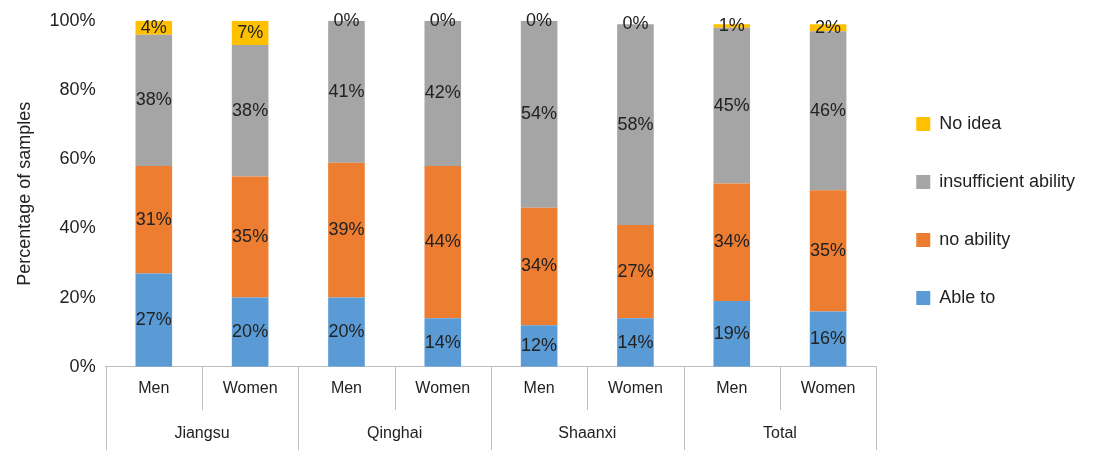 This screenshot has width=1105, height=452. Describe the element at coordinates (82, 365) in the screenshot. I see `y-tick-label: 0%` at that location.